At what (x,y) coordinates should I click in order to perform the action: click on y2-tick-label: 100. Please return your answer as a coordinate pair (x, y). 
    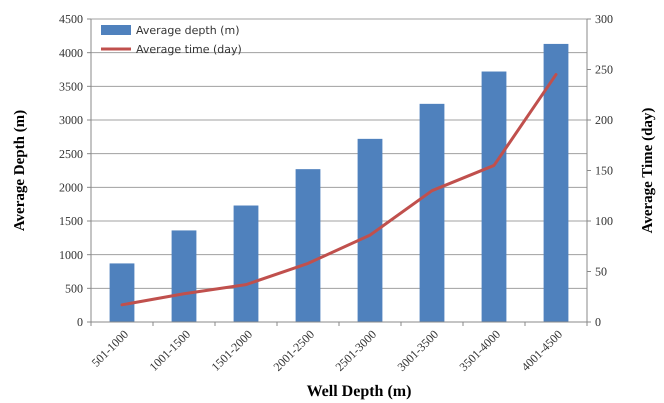
    Looking at the image, I should click on (604, 221).